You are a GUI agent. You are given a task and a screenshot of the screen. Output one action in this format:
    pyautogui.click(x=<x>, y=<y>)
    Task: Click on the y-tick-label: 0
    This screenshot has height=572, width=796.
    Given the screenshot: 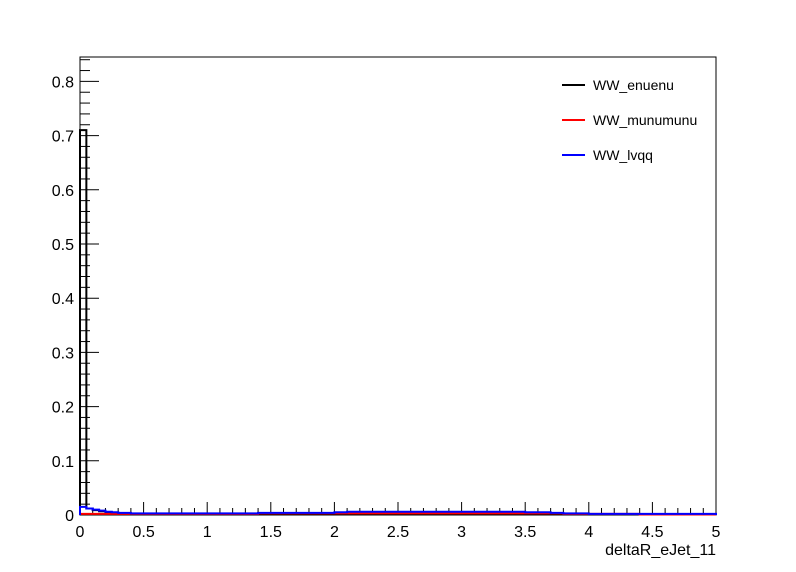 What is the action you would take?
    pyautogui.click(x=69, y=516)
    